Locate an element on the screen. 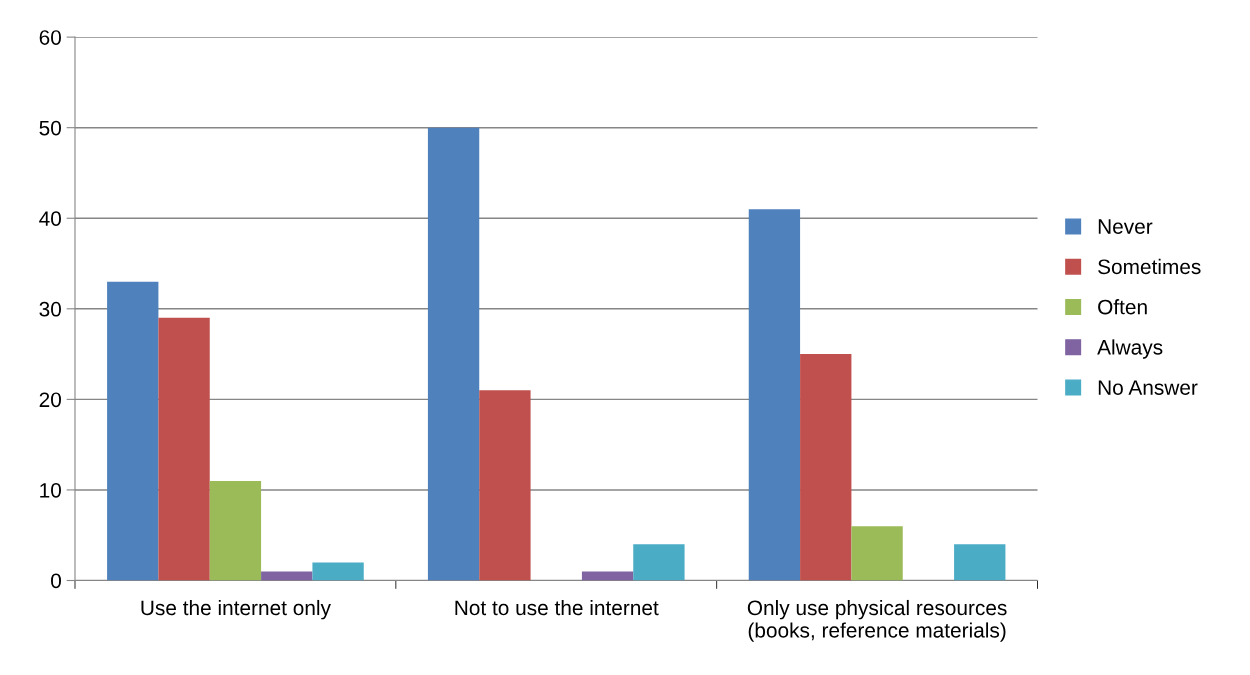 This screenshot has width=1250, height=675. y-tick-label: 60 is located at coordinates (50, 37).